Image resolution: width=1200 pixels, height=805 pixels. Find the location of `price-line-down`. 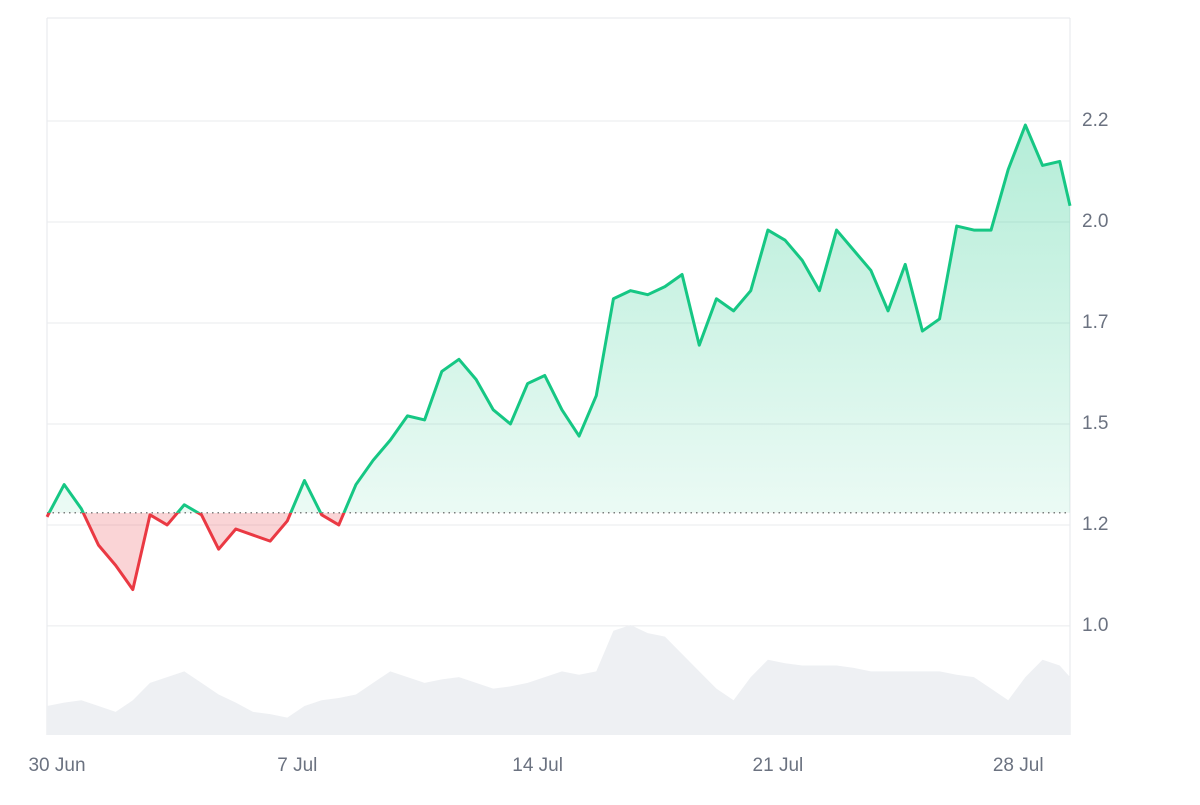

price-line-down is located at coordinates (195, 552).